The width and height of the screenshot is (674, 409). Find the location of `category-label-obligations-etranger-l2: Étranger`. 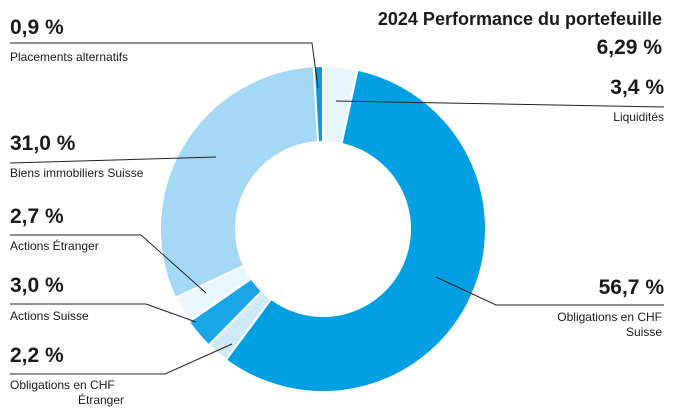

category-label-obligations-etranger-l2: Étranger is located at coordinates (101, 400).